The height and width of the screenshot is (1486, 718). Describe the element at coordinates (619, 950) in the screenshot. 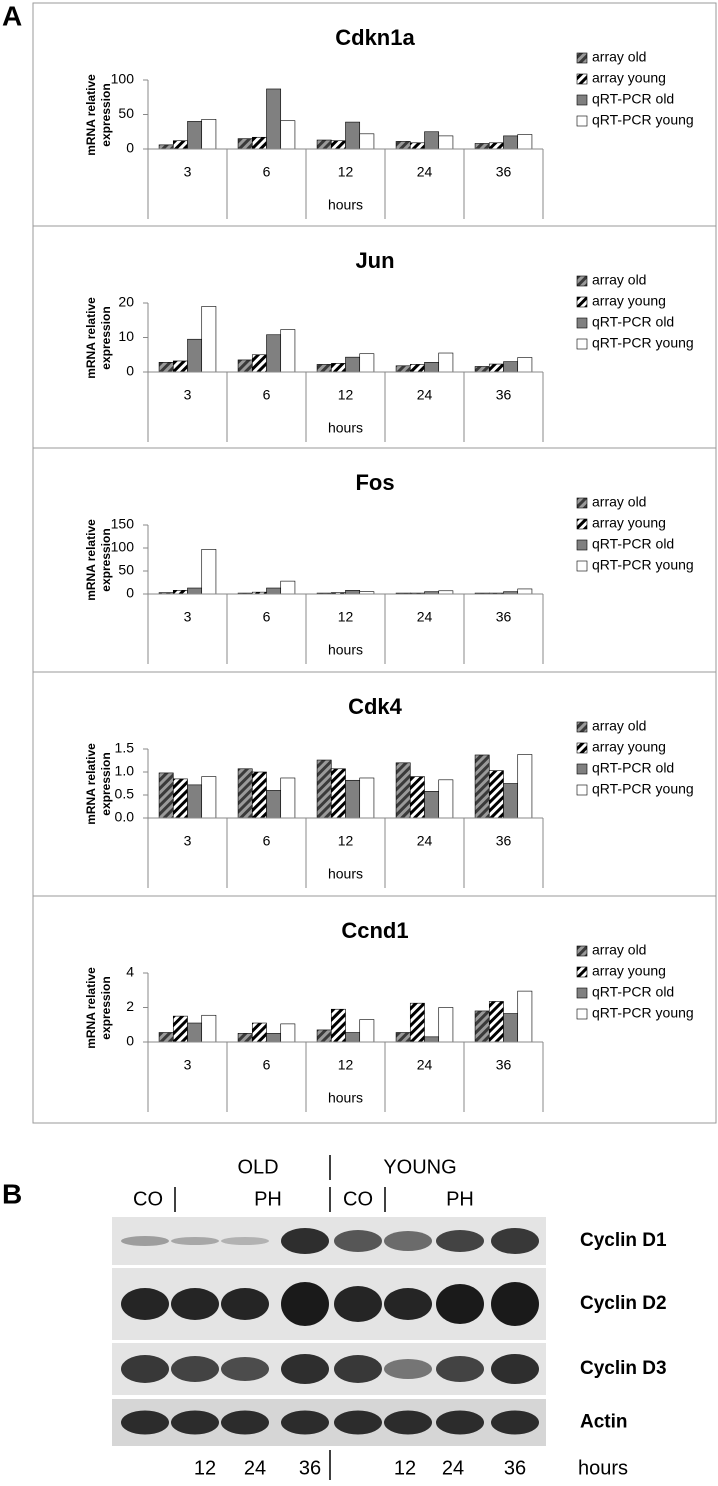

I see `legend-label: array old` at that location.